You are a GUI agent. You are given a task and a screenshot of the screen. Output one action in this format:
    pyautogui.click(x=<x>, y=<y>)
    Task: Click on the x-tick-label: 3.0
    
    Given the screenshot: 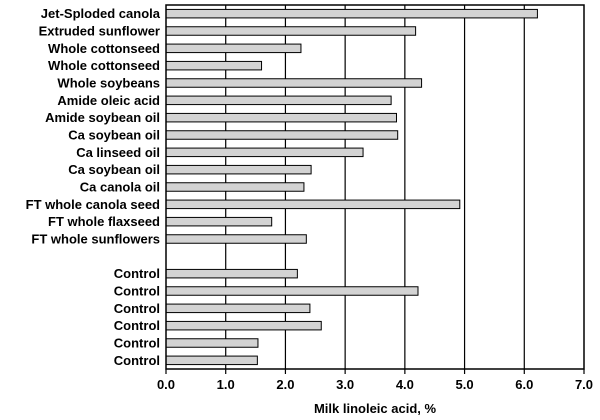 What is the action you would take?
    pyautogui.click(x=345, y=384)
    